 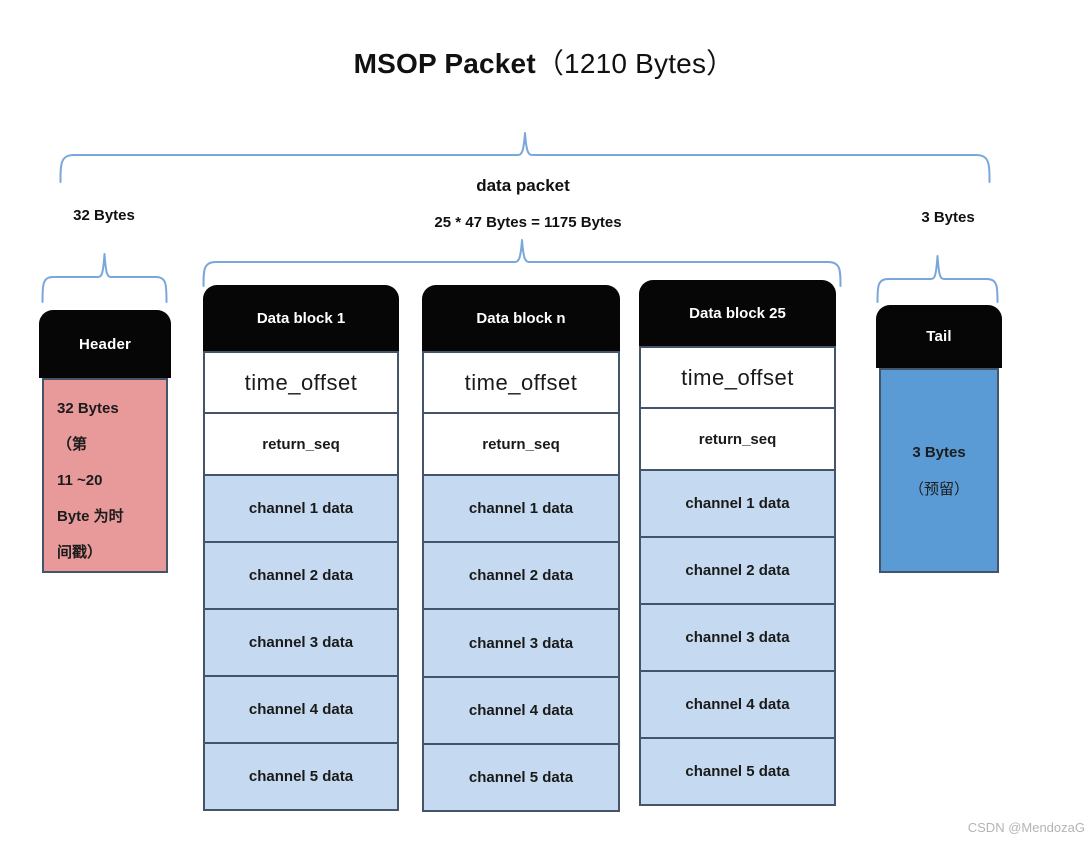 I want to click on tail-body-line: 3 Bytes, so click(x=939, y=452).